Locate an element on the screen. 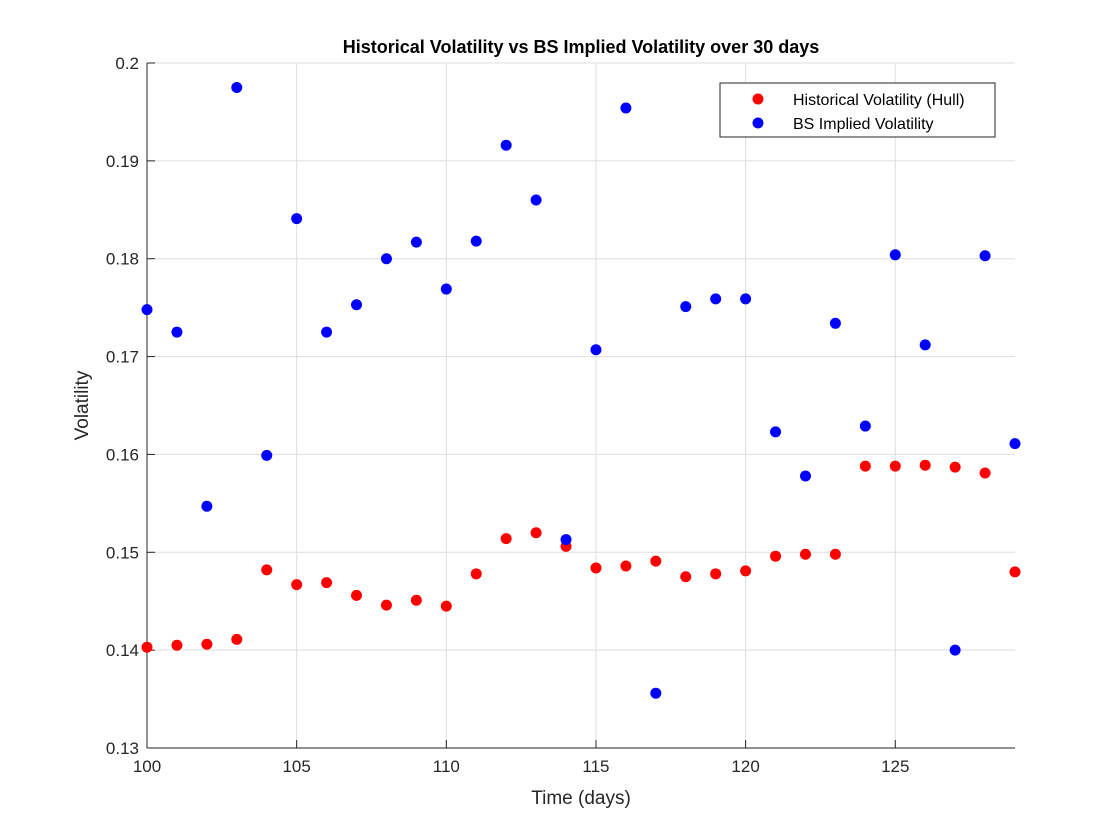 This screenshot has width=1120, height=840. legend-marker-implied is located at coordinates (758, 123).